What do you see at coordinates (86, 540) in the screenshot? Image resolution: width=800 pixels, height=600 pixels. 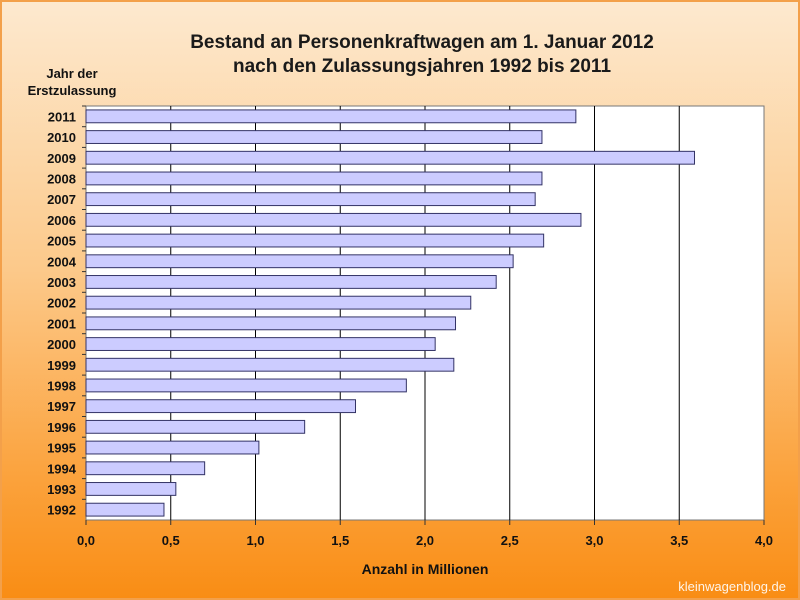 I see `x-tick-label: 0,0` at bounding box center [86, 540].